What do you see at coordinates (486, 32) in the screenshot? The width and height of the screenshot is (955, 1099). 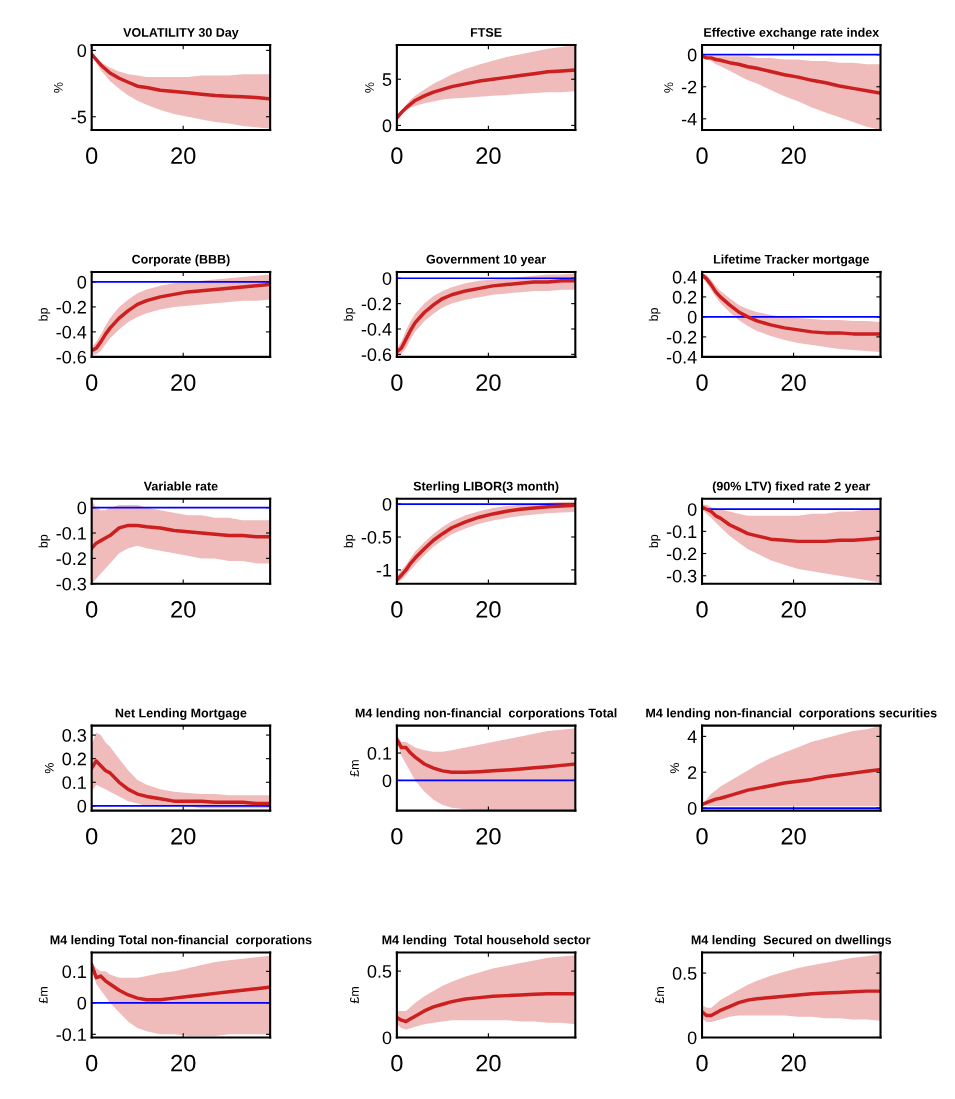 I see `chart-title: FTSE` at bounding box center [486, 32].